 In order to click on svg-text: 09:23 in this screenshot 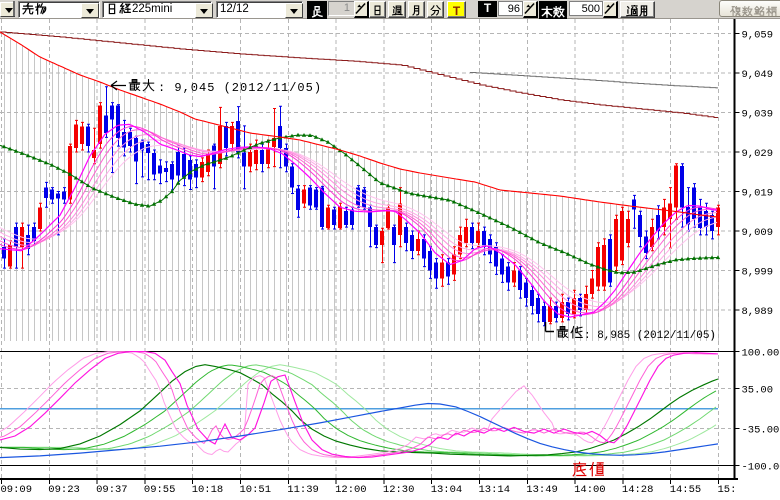, I will do `click(64, 490)`.